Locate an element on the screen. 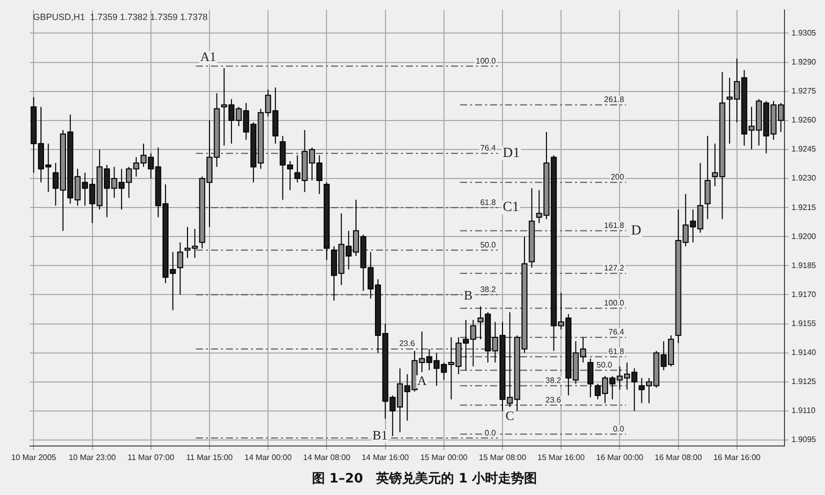  y-tick-label: 1.9305 is located at coordinates (804, 33).